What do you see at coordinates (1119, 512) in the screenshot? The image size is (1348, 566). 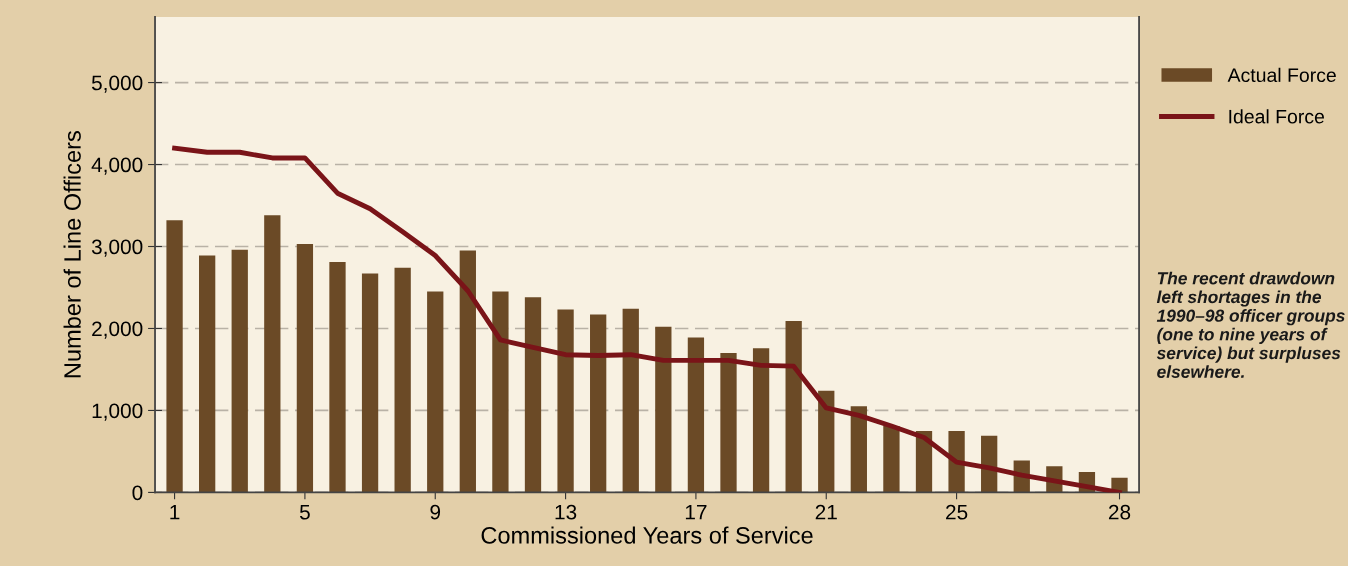 I see `x-tick-label: 28` at bounding box center [1119, 512].